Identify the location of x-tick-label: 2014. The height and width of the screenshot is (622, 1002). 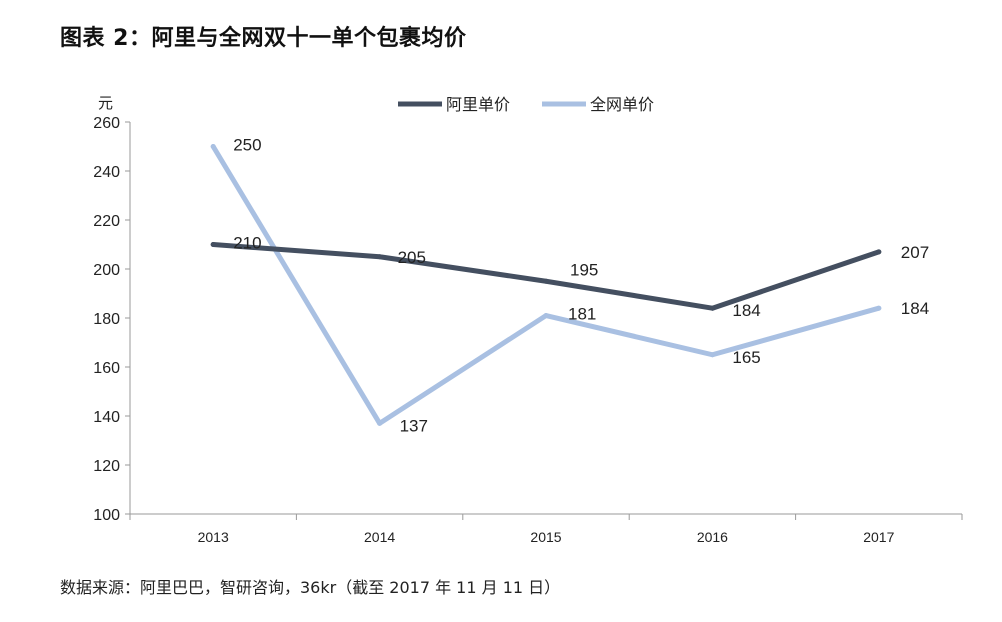
(379, 537).